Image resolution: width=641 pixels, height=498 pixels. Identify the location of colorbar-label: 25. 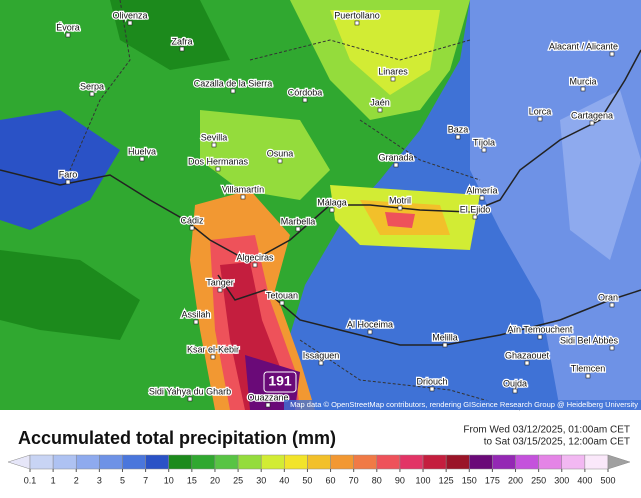
(238, 480).